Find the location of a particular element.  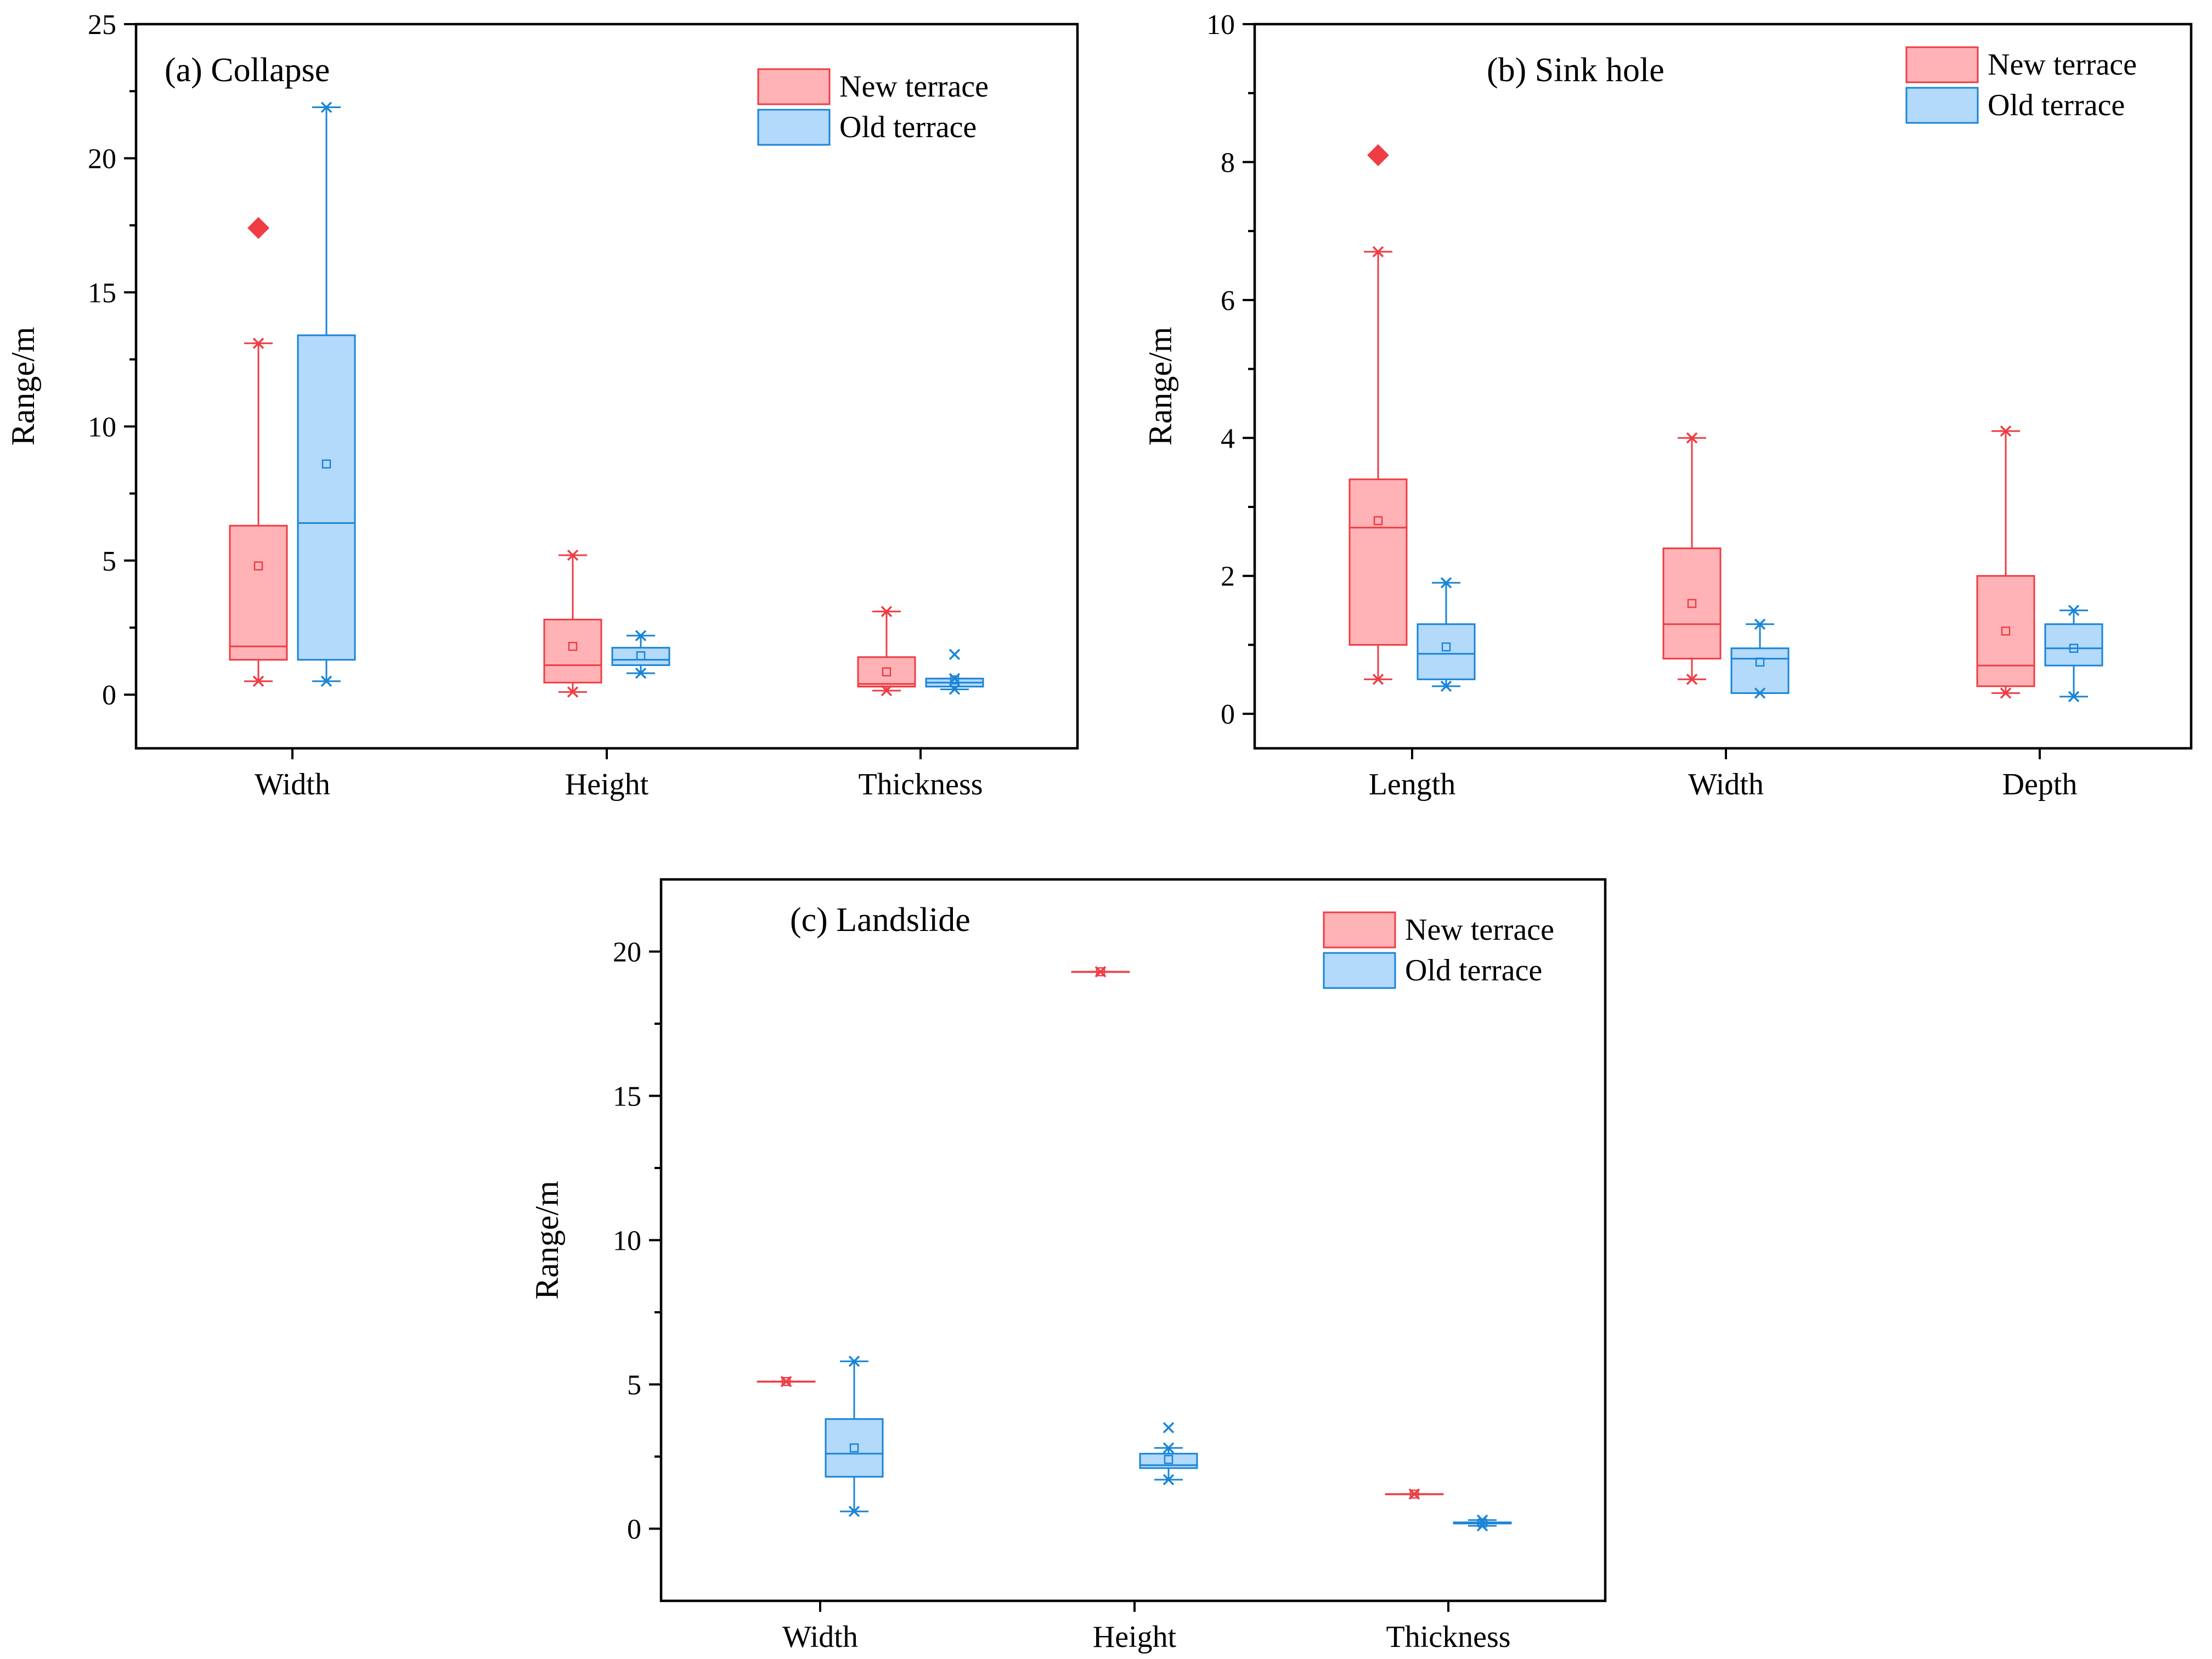

y-tick-label: 8 is located at coordinates (1228, 162).